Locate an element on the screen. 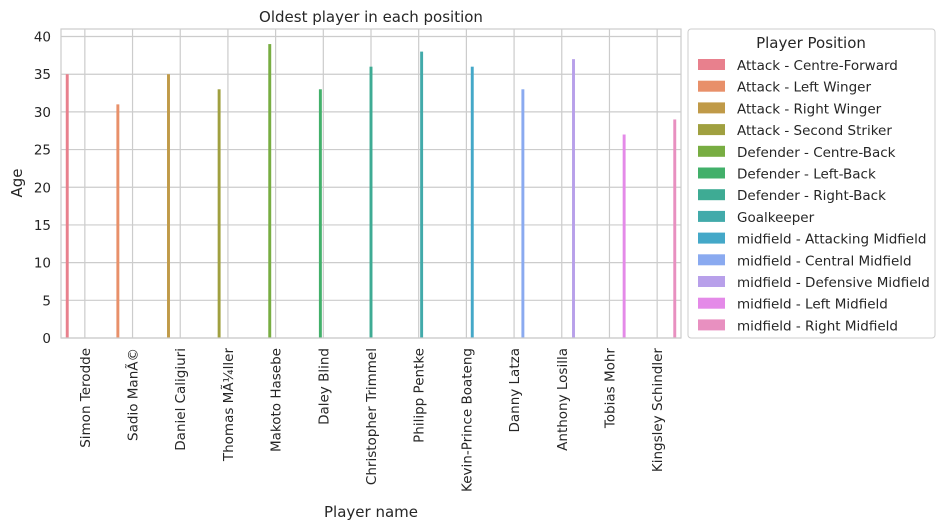 The image size is (945, 529). y-tick-label: 20 is located at coordinates (42, 188).